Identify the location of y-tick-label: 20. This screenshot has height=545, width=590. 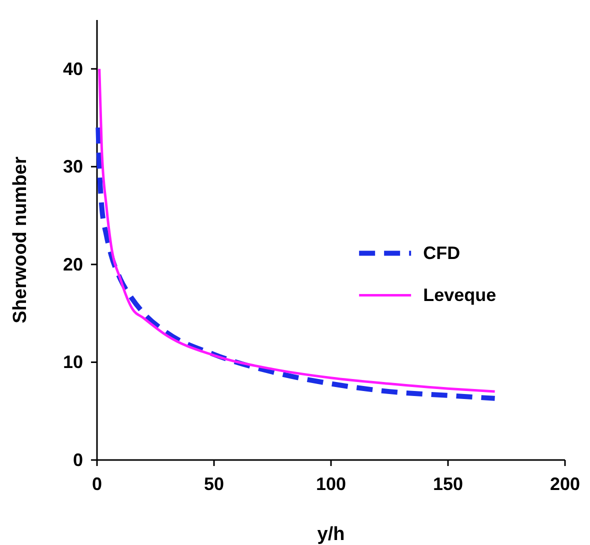
(72, 264).